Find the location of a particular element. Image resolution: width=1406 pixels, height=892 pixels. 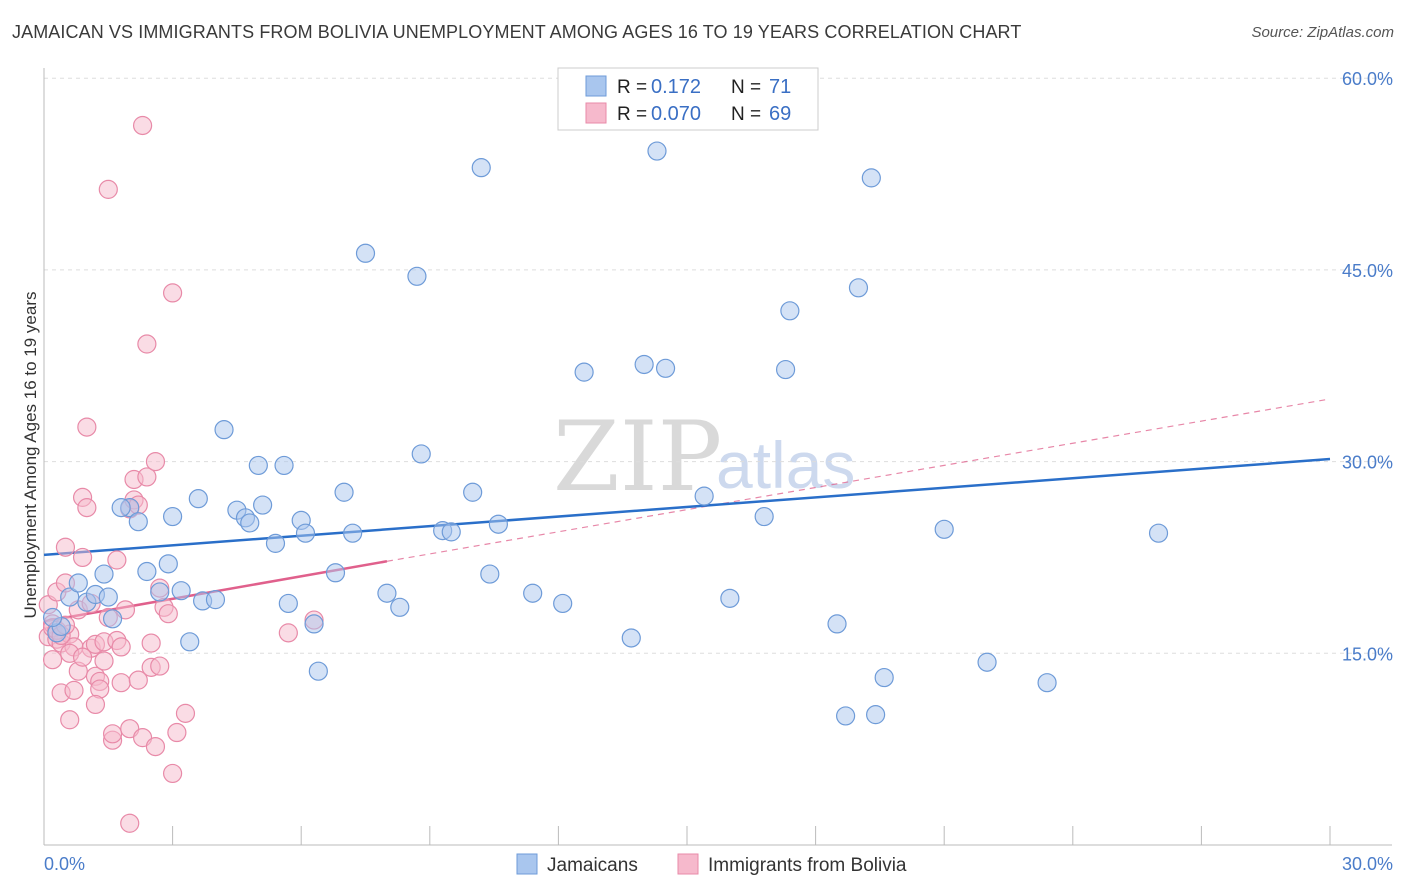

y-tick-label: 60.0% is located at coordinates (1367, 79).